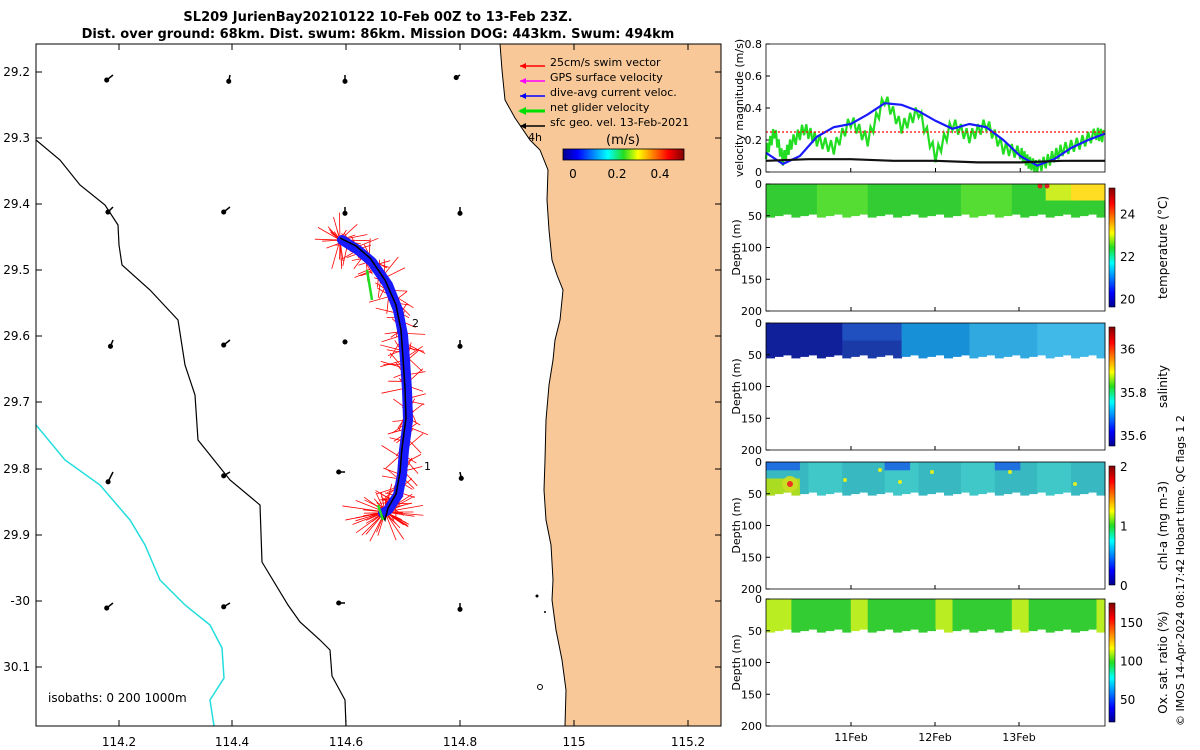  I want to click on section-colorbar-tick: 22, so click(1127, 257).